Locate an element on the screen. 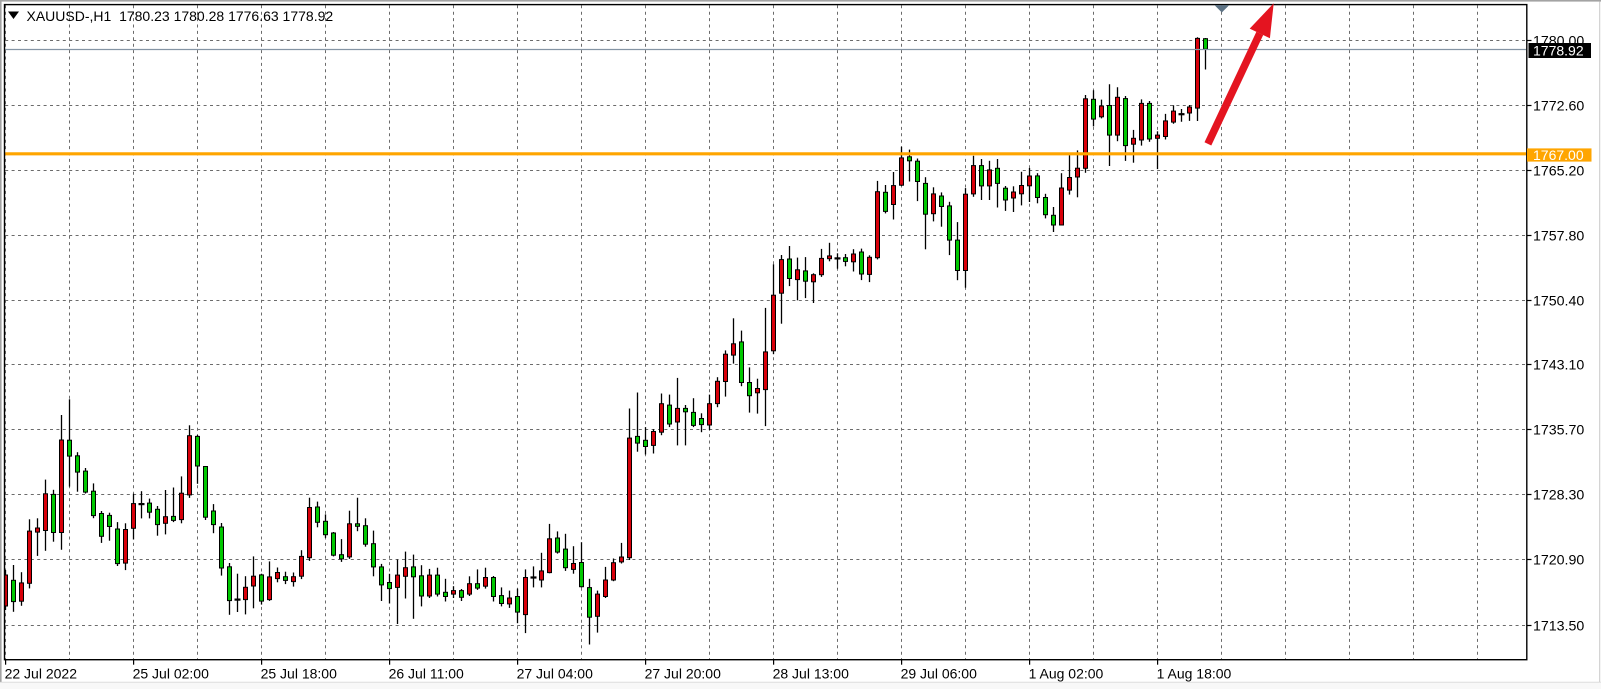 The height and width of the screenshot is (689, 1601). svg-text: 1765.20 is located at coordinates (1558, 172).